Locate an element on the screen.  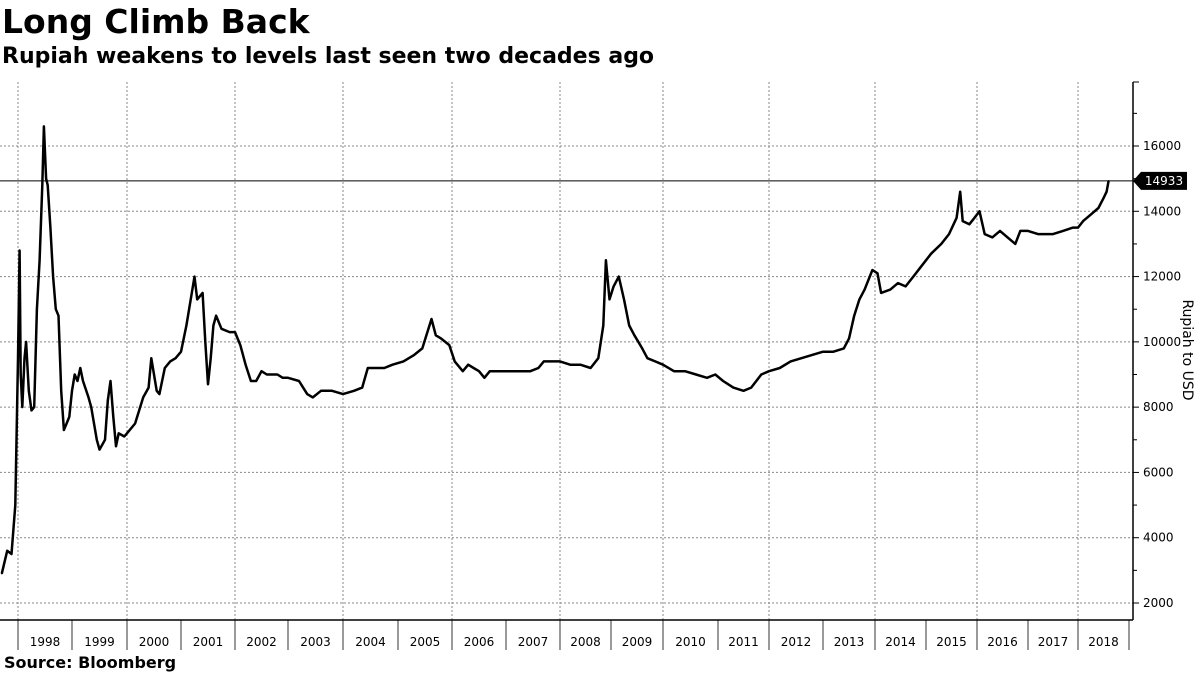
x-tick-label: 2005 is located at coordinates (425, 642).